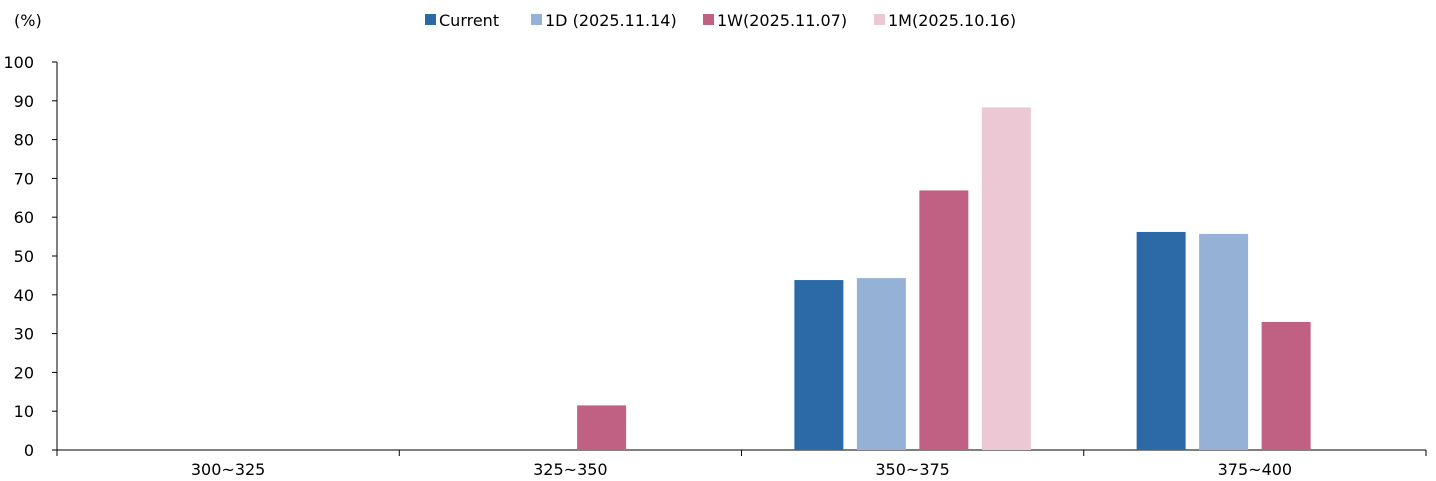  What do you see at coordinates (228, 469) in the screenshot?
I see `x-tick-label: 300~325` at bounding box center [228, 469].